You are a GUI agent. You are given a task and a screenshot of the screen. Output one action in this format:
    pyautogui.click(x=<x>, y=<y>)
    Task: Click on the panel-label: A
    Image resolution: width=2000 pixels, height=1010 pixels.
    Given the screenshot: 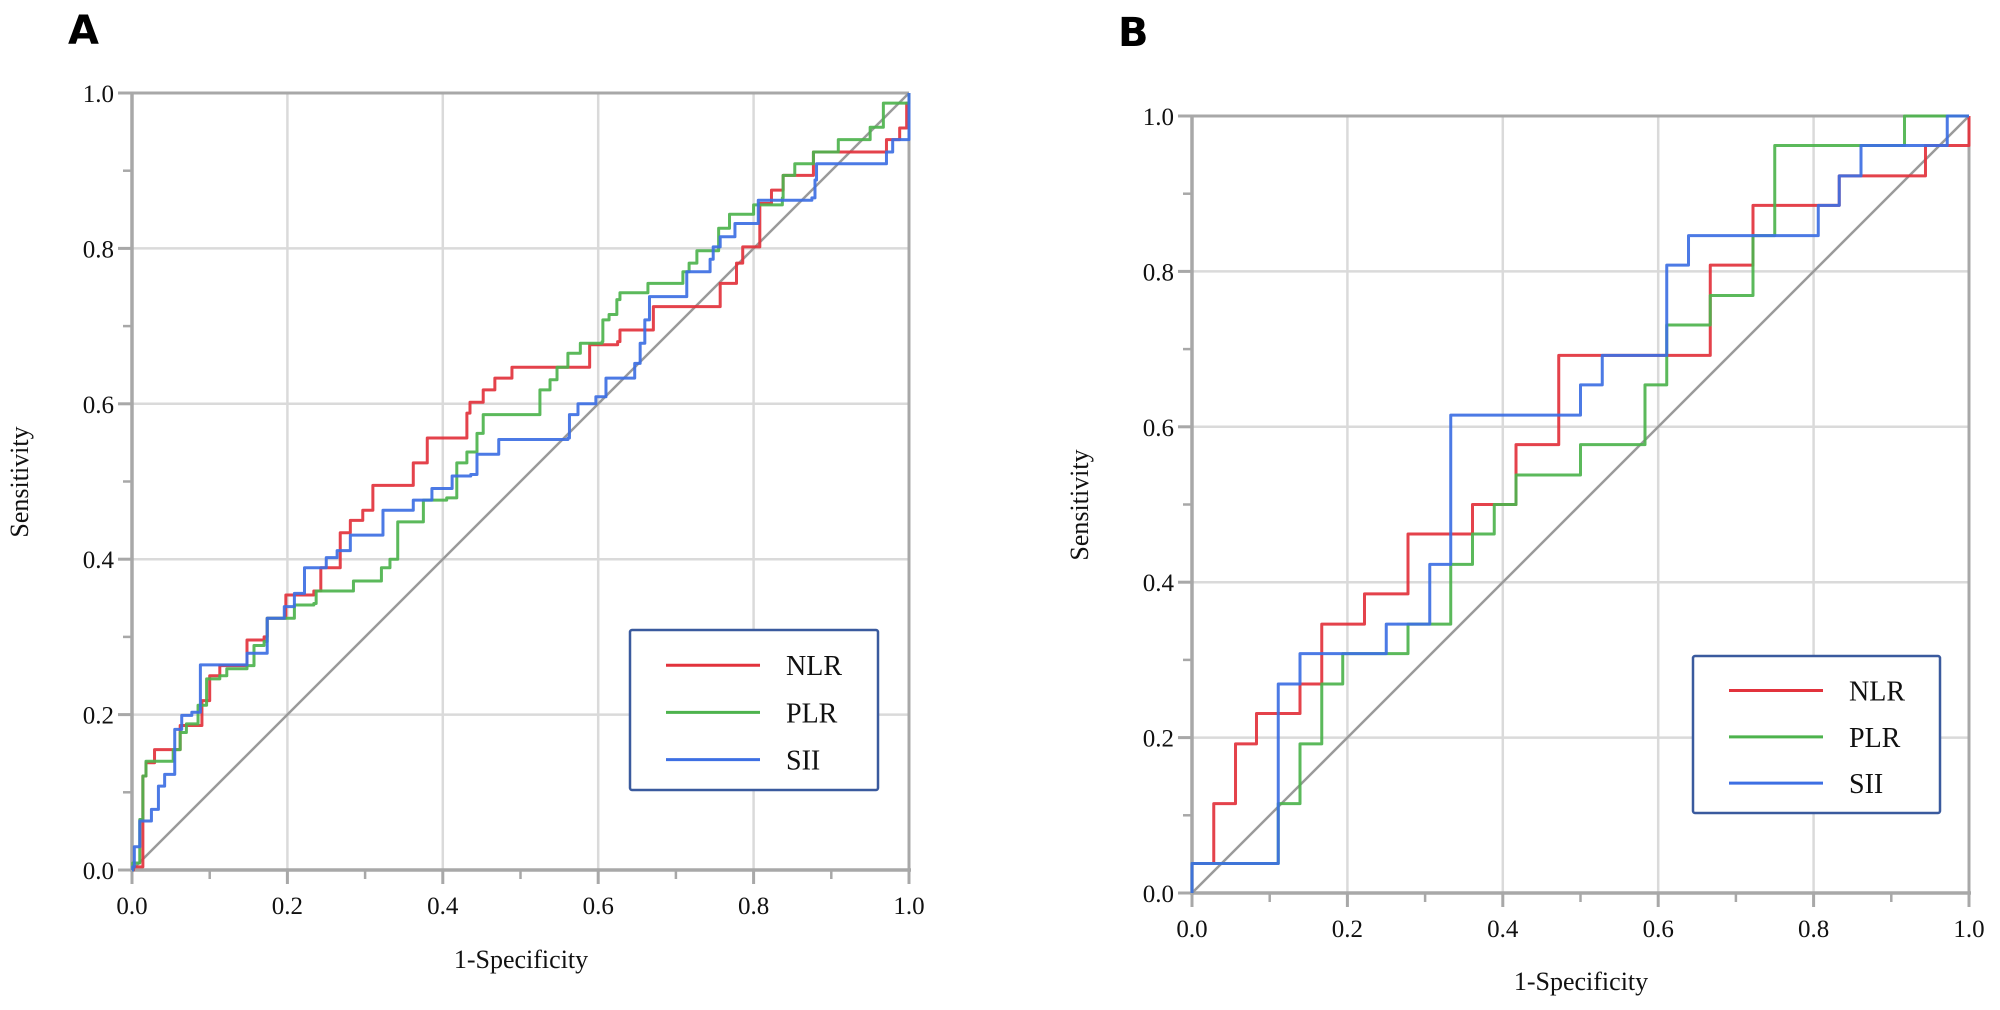 What is the action you would take?
    pyautogui.click(x=83, y=31)
    